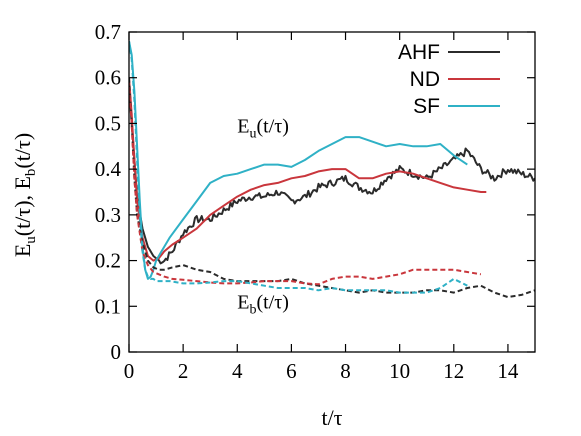 The image size is (581, 436). Describe the element at coordinates (108, 306) in the screenshot. I see `y-tick-label: 0.1` at that location.